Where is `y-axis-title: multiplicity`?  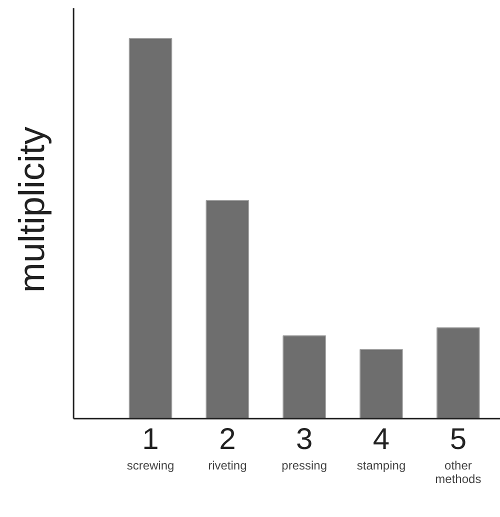
y-axis-title: multiplicity is located at coordinates (31, 209).